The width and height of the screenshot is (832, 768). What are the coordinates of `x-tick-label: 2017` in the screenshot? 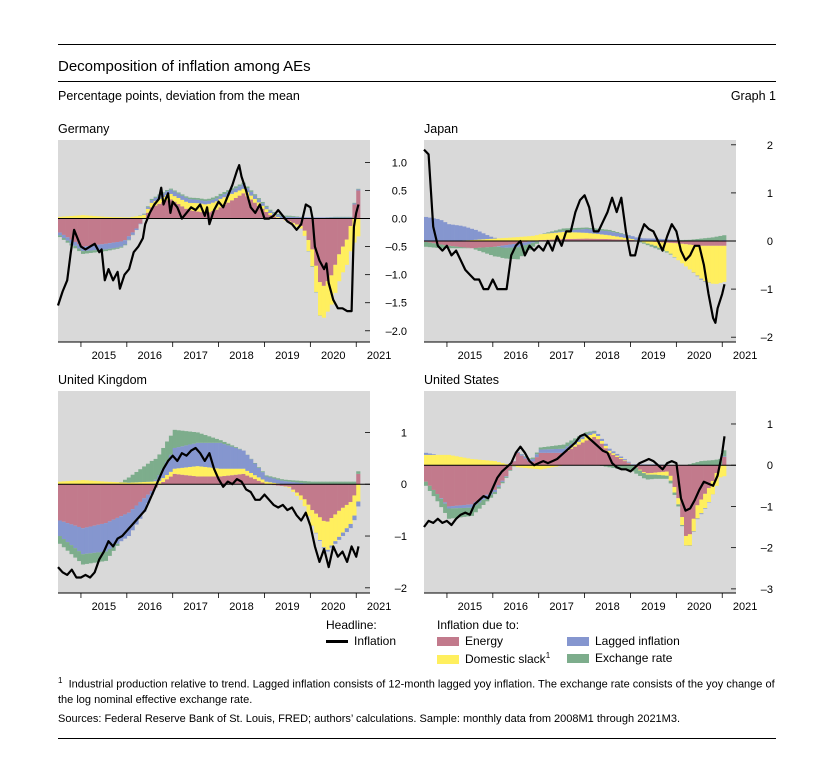 It's located at (195, 607).